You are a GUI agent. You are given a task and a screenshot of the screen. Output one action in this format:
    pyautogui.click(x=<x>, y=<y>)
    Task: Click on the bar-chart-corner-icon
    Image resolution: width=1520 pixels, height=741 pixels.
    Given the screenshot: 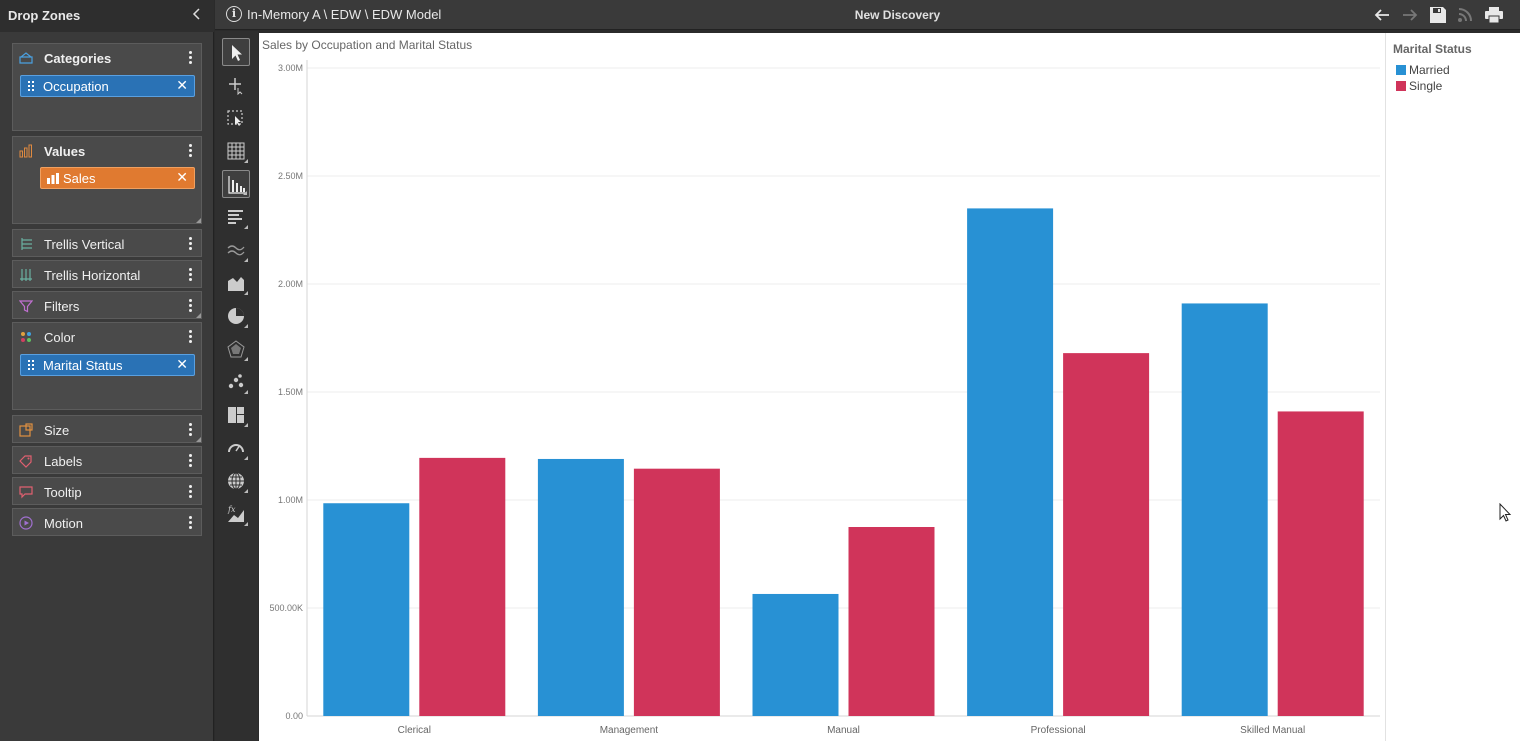 What is the action you would take?
    pyautogui.click(x=246, y=227)
    